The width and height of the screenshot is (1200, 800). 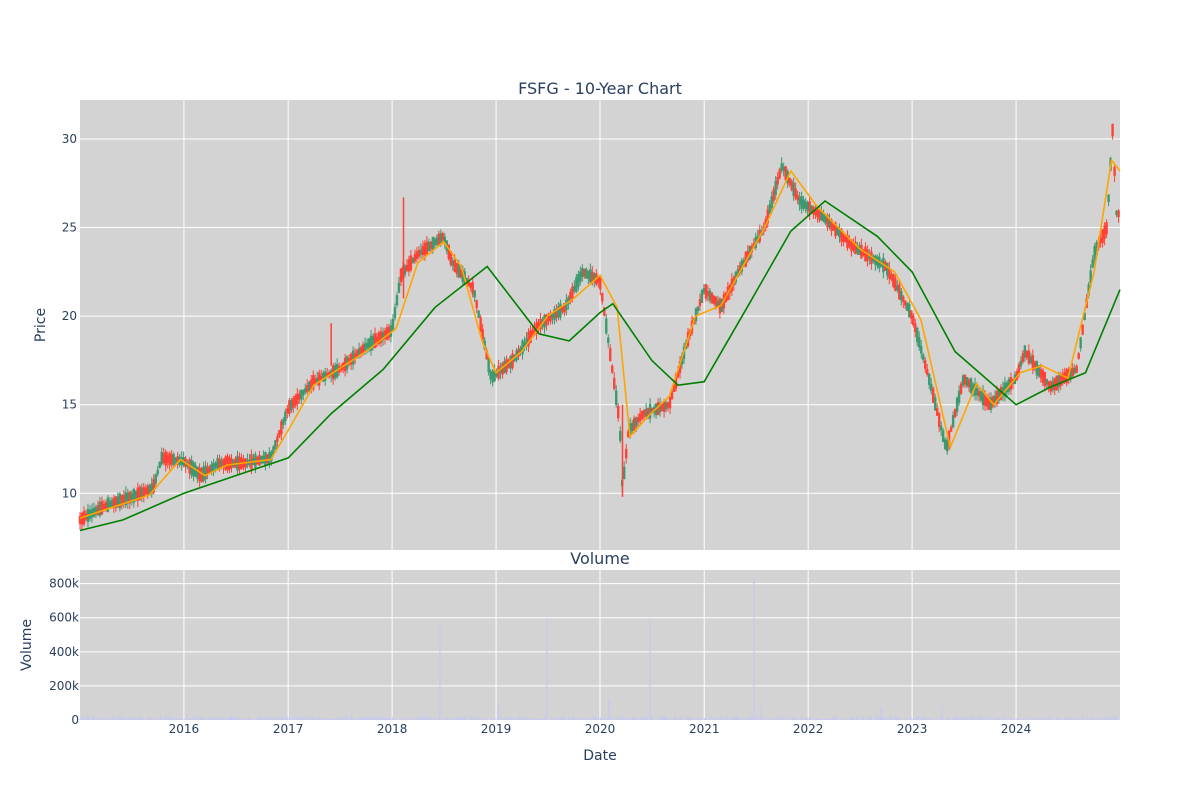 I want to click on price-y-ticks: 10 15 20 25 30, so click(x=69, y=316).